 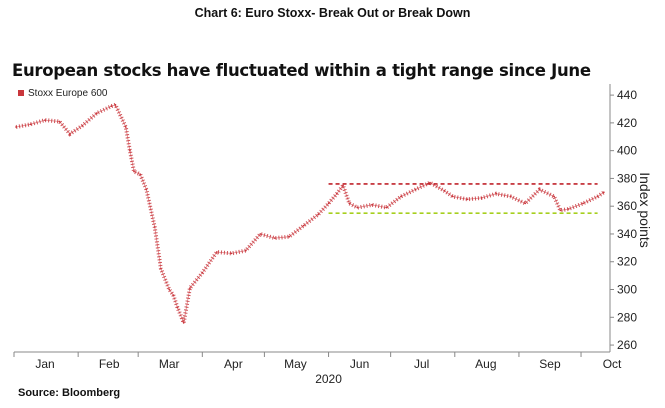 What do you see at coordinates (627, 234) in the screenshot?
I see `y-tick-label: 340` at bounding box center [627, 234].